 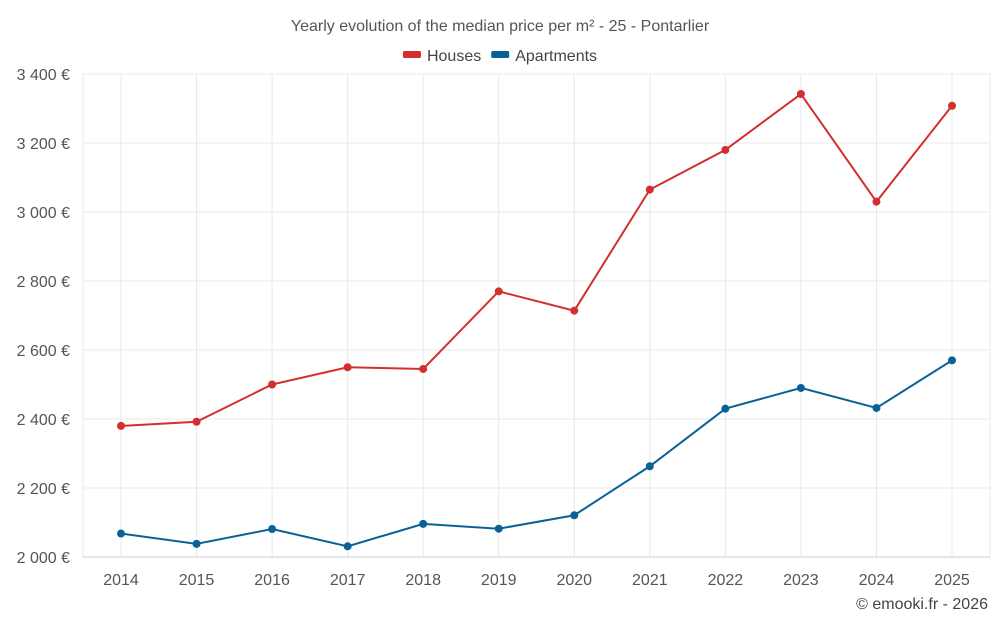 I want to click on x-tick-label: 2014, so click(x=121, y=580).